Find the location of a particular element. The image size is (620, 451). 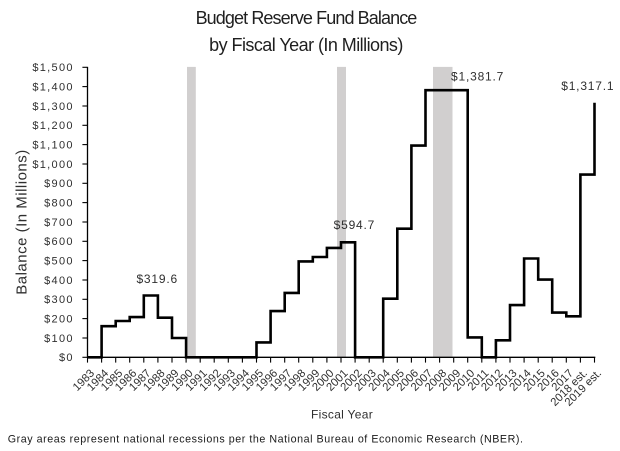

svg-text: $0 is located at coordinates (66, 358).